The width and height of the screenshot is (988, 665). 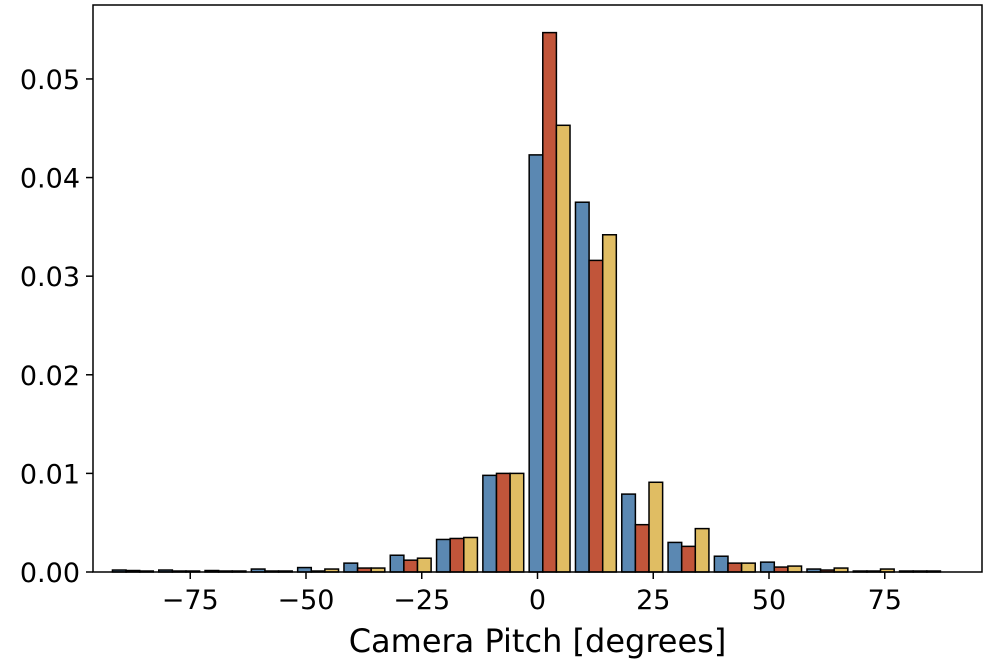 What do you see at coordinates (735, 567) in the screenshot?
I see `bar-series2-bin14` at bounding box center [735, 567].